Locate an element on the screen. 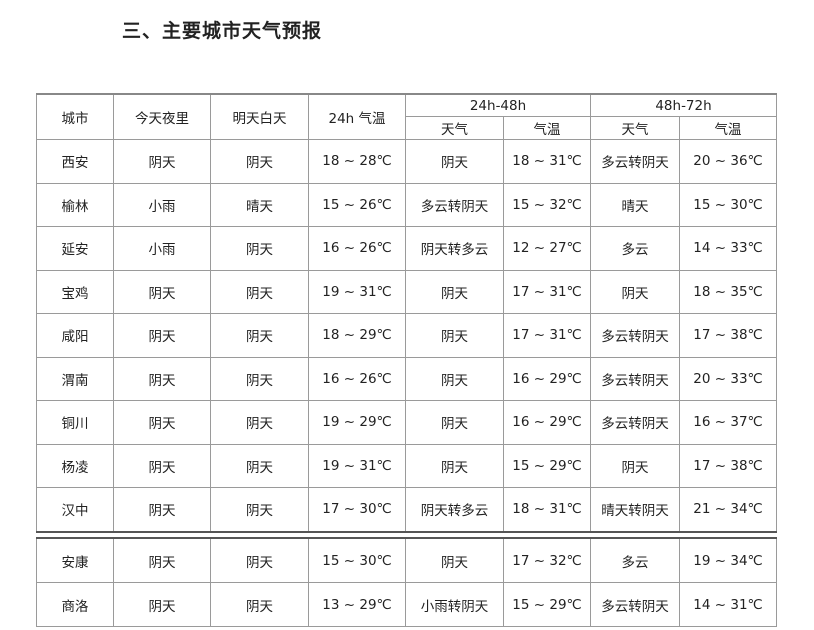  table-cell: 15 ~ 30℃ is located at coordinates (357, 560).